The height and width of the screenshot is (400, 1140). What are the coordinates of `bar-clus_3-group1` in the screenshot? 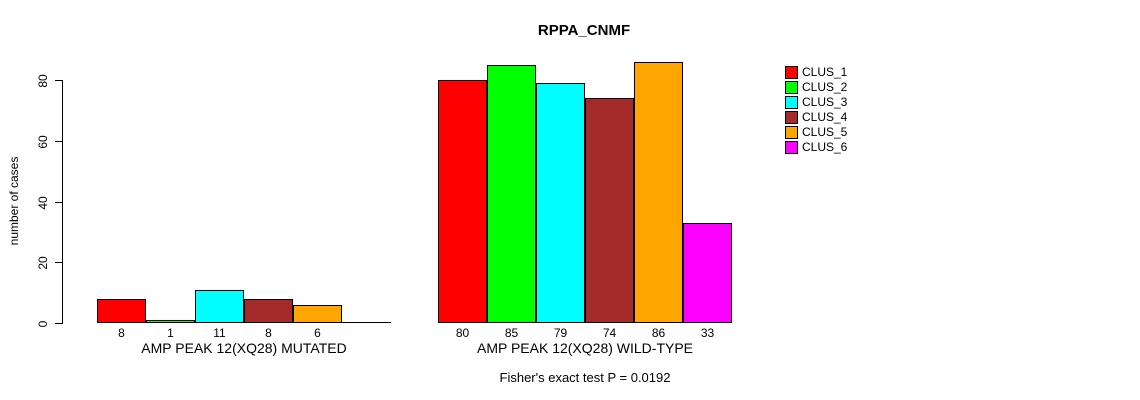 It's located at (560, 203).